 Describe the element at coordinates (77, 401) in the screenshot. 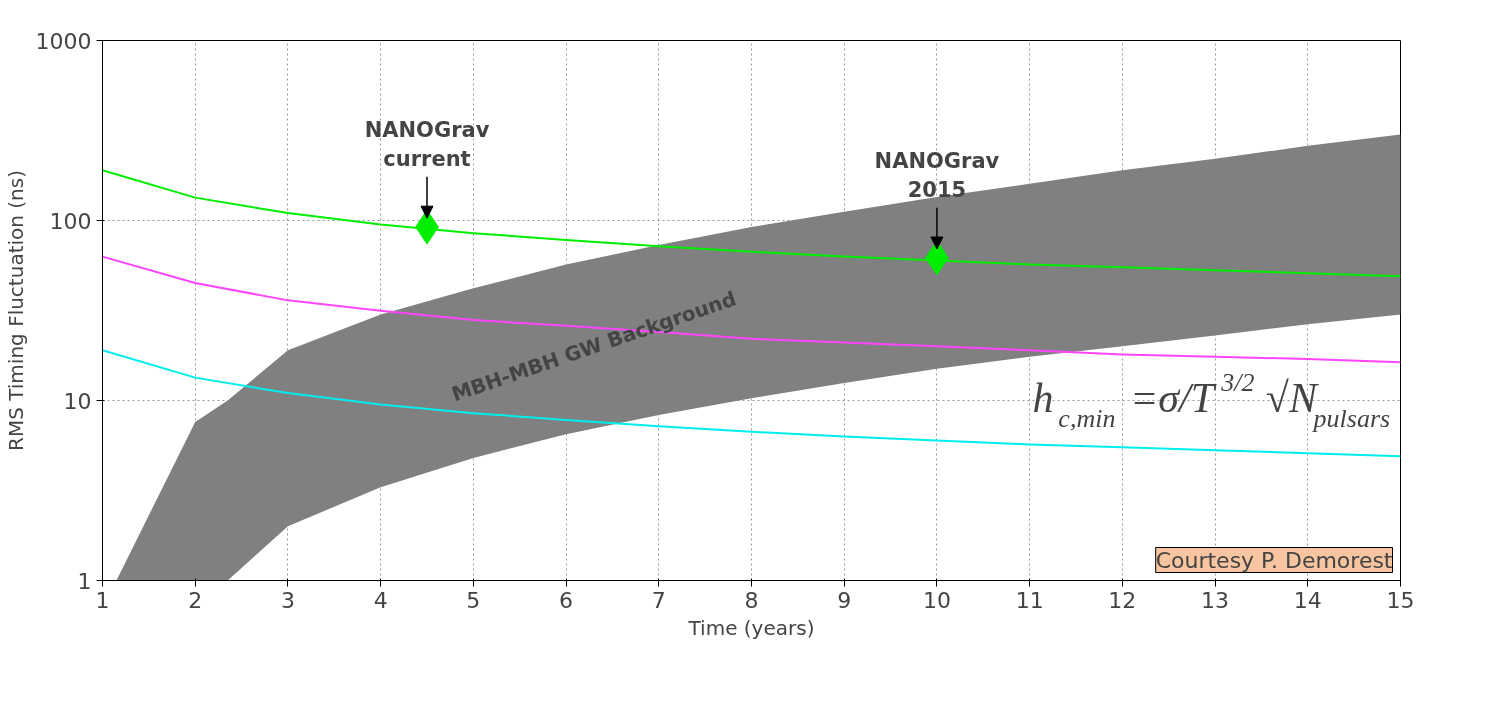

I see `y-tick-label: 10` at that location.